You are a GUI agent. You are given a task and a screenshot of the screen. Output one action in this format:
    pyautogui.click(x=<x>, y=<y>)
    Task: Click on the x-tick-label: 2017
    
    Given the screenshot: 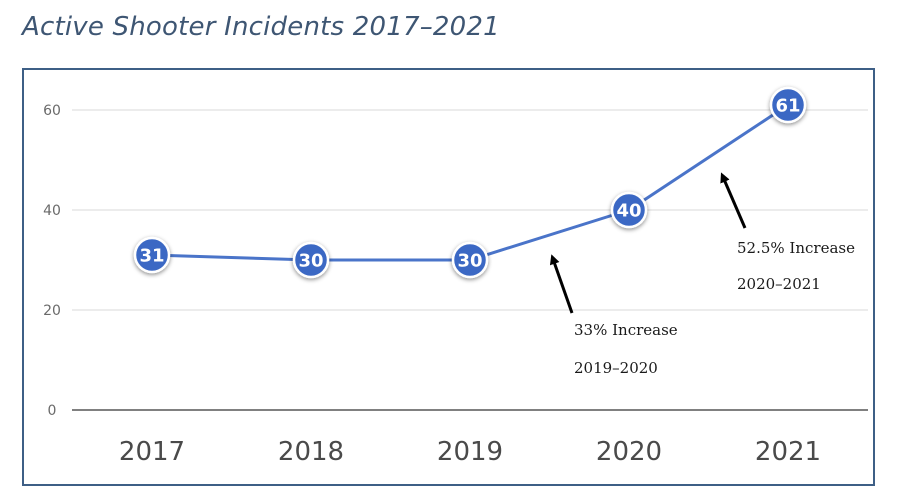 What is the action you would take?
    pyautogui.click(x=152, y=452)
    